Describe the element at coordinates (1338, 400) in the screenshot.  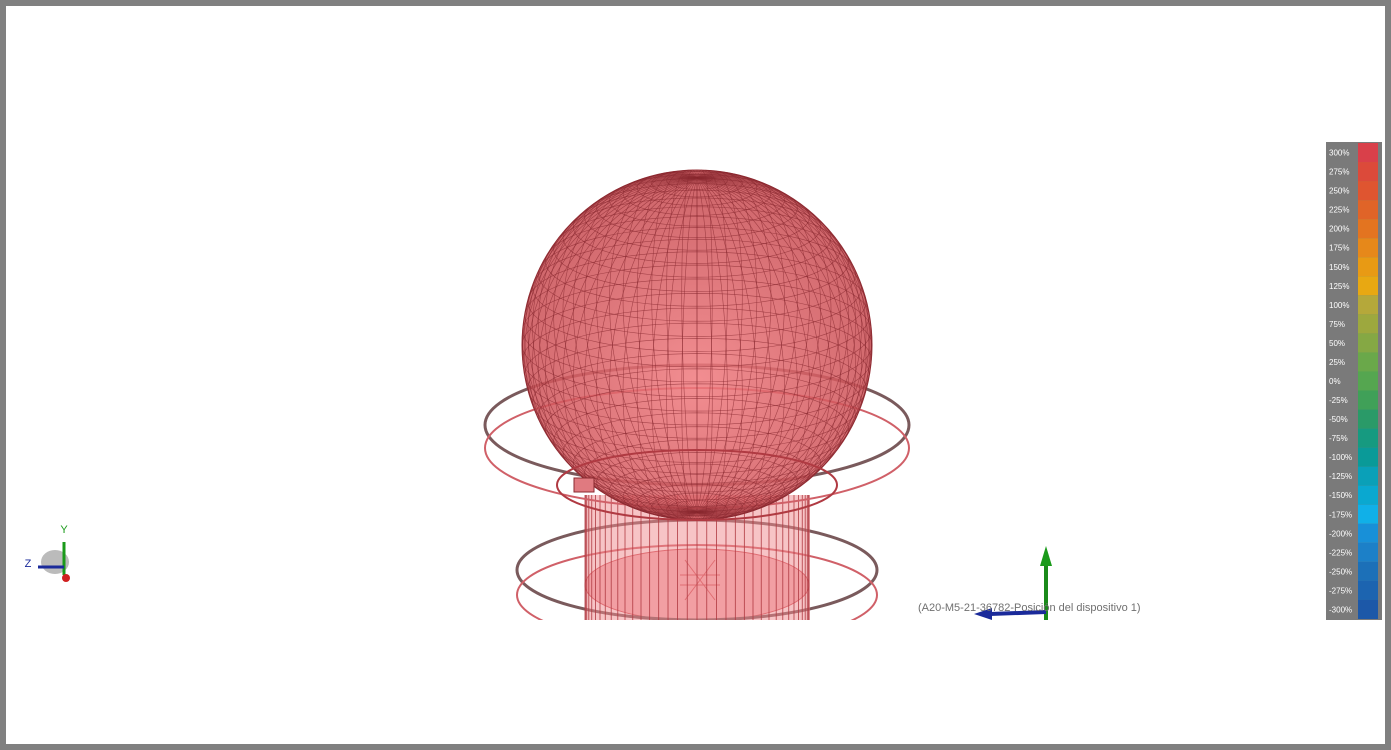
I see `legend-label: -25%` at that location.